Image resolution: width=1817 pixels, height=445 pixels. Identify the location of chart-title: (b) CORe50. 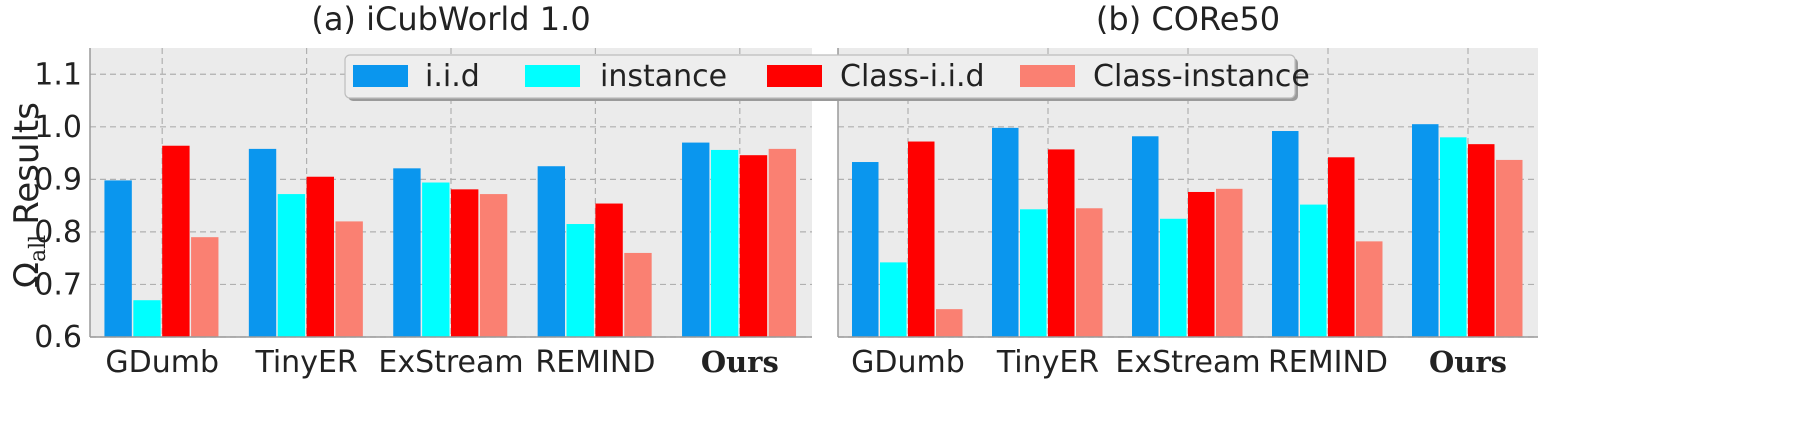
(1188, 19).